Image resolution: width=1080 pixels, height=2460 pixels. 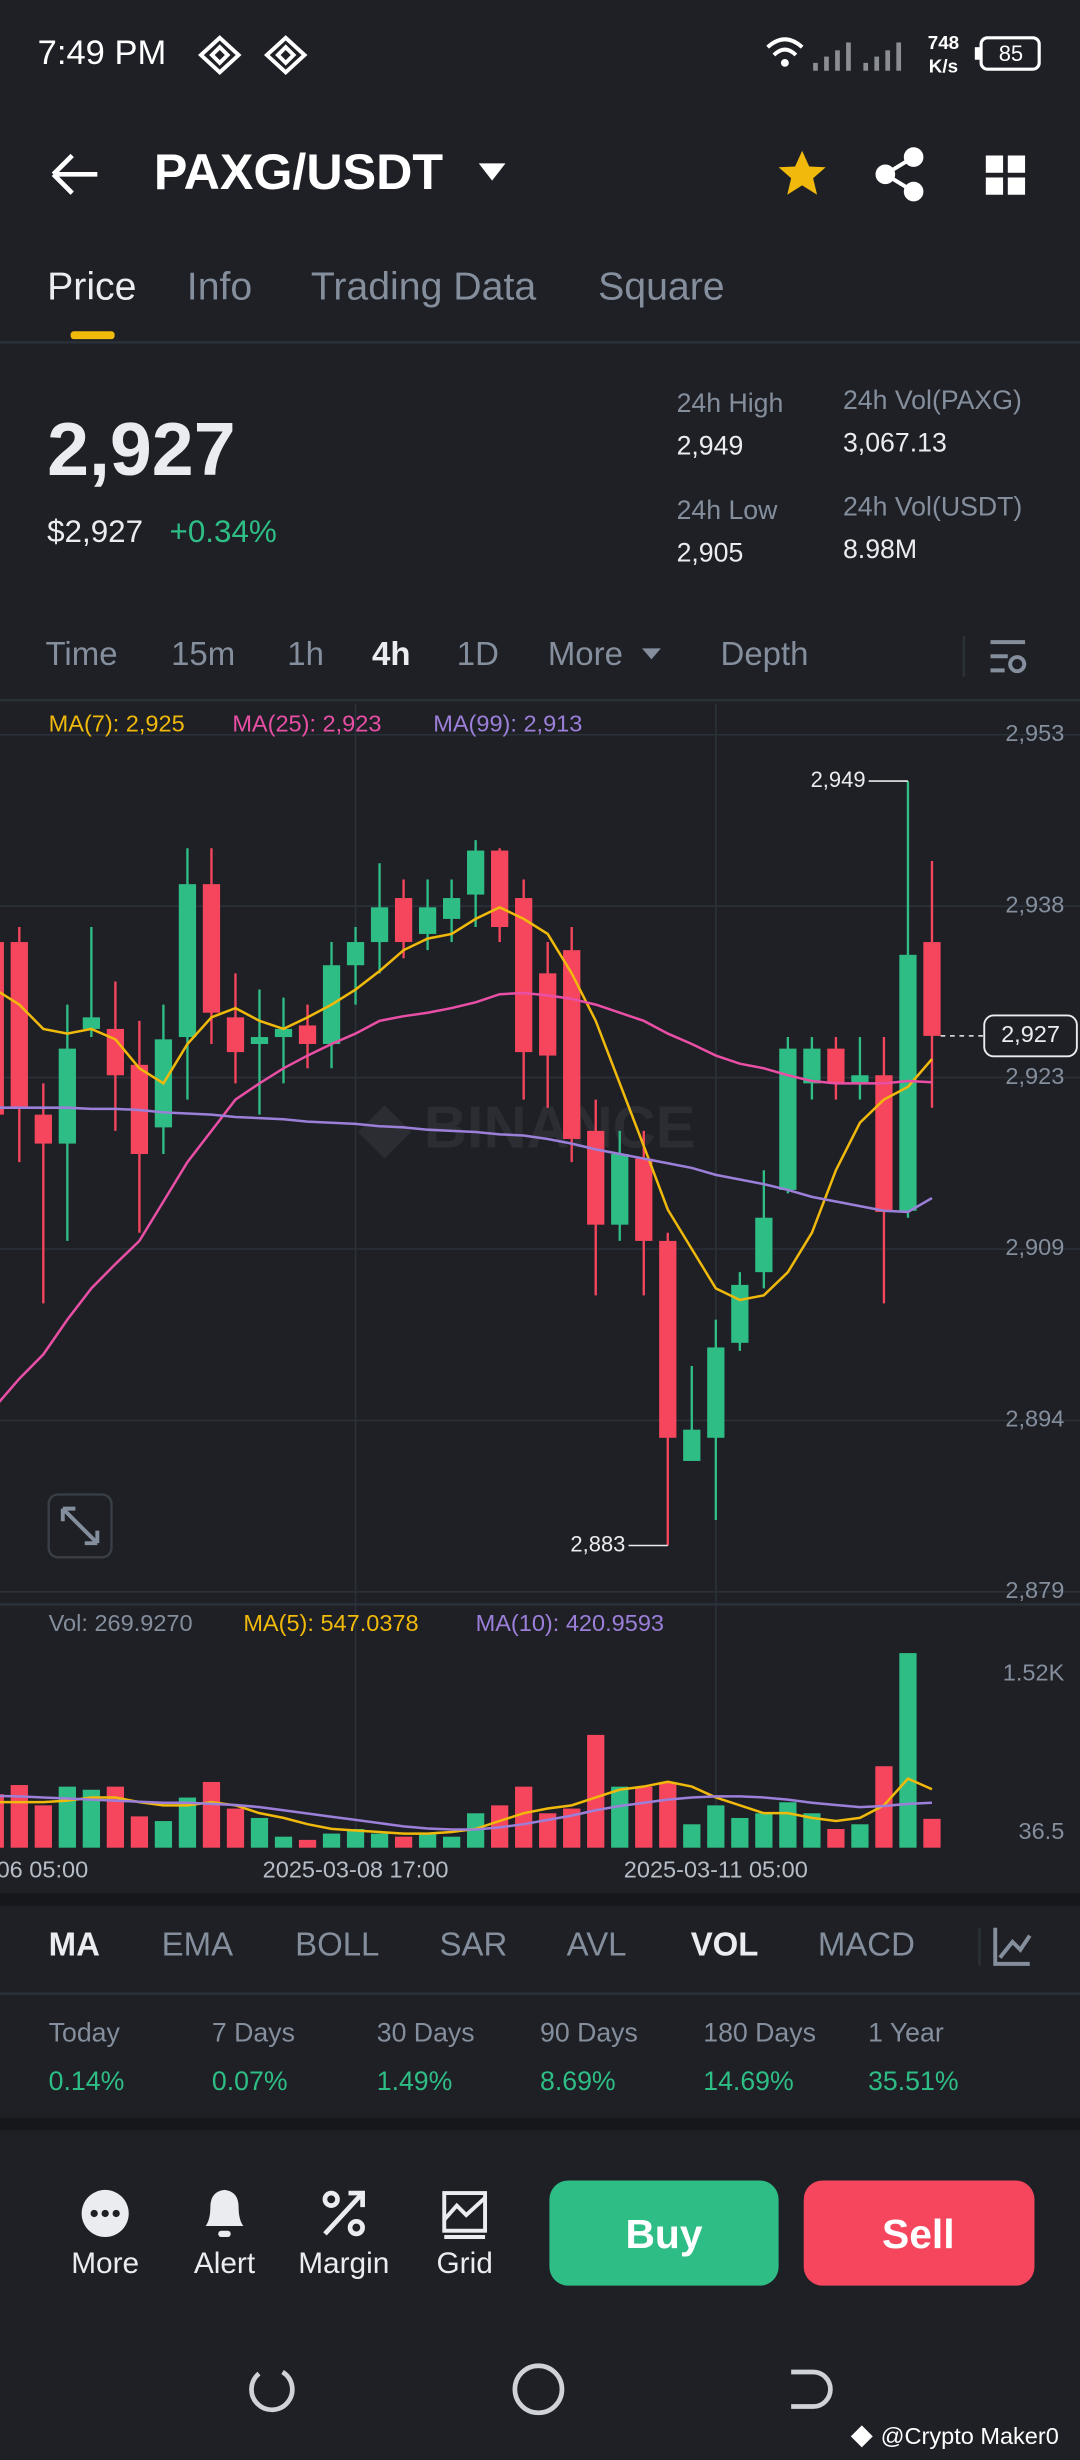 I want to click on indicator-tab: SAR, so click(x=474, y=1943).